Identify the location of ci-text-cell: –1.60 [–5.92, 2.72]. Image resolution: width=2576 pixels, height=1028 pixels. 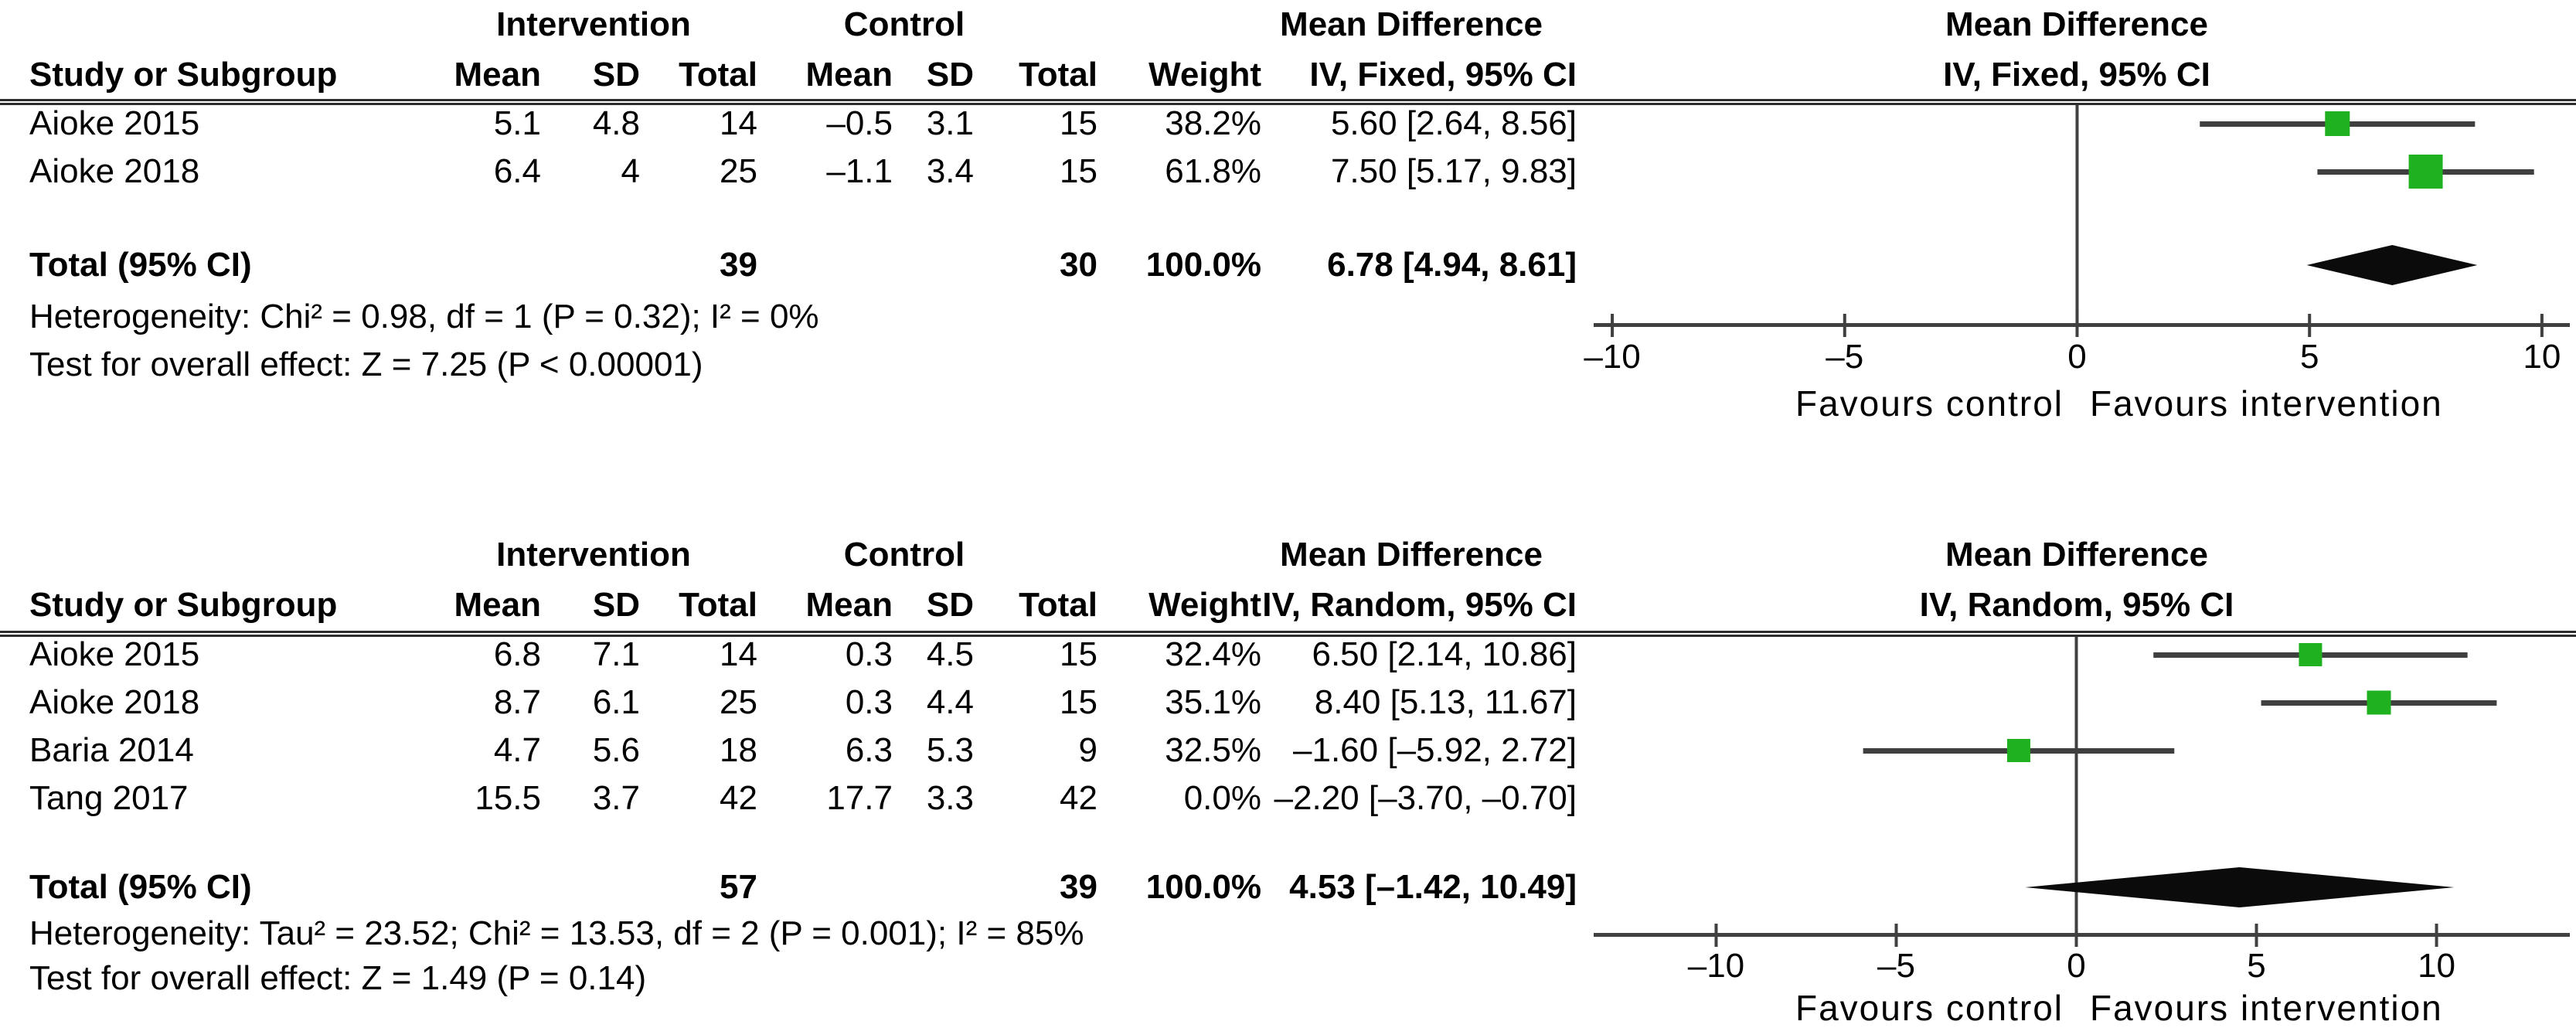
(1435, 750).